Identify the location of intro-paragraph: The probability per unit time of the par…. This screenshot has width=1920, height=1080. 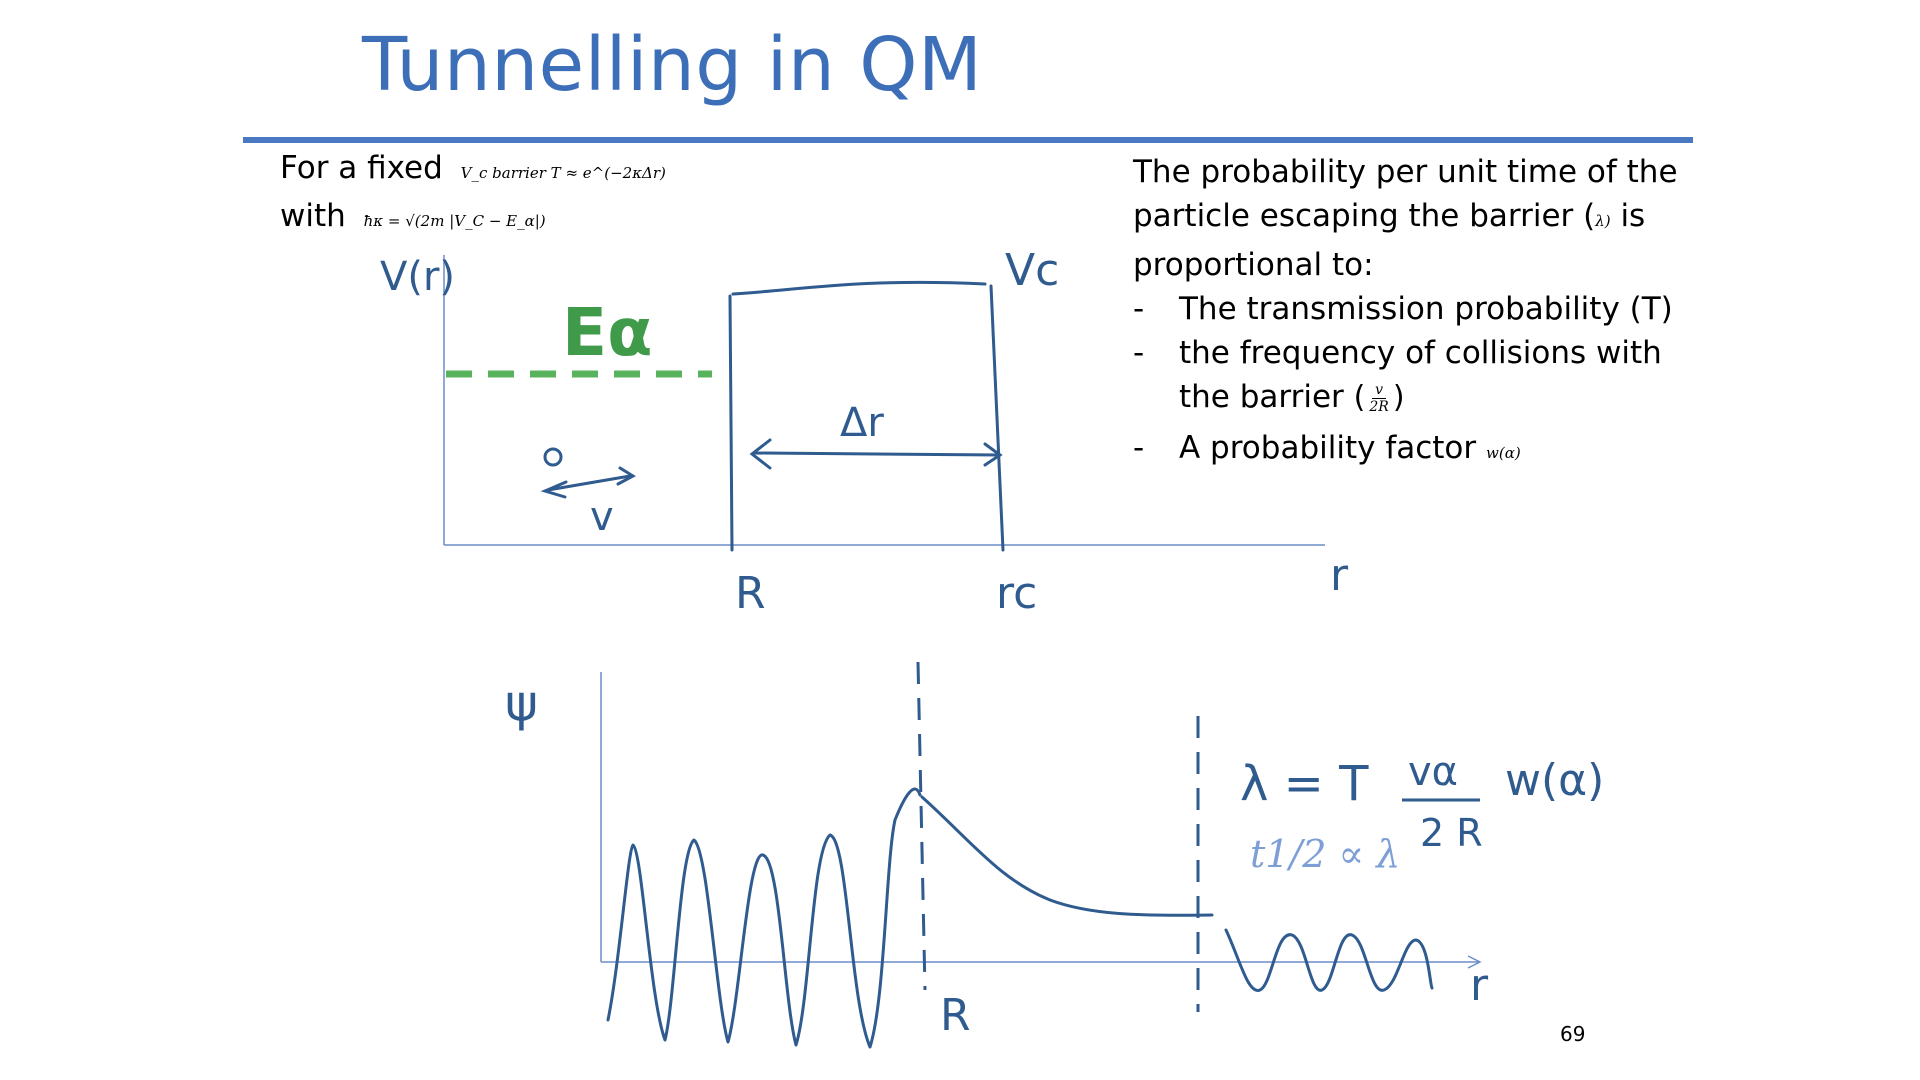
(1413, 218).